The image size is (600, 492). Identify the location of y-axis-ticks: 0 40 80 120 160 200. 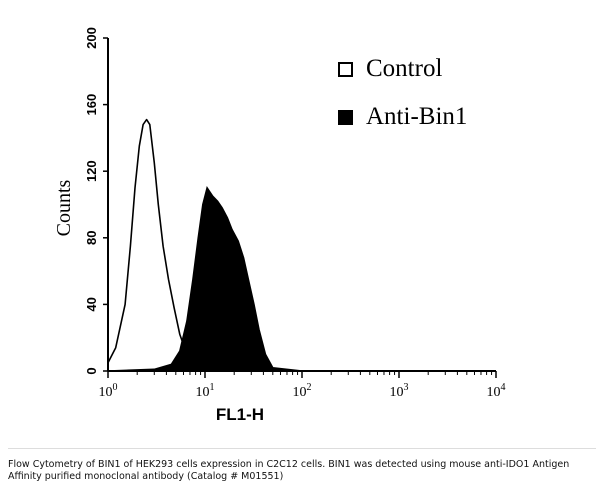
(96, 201).